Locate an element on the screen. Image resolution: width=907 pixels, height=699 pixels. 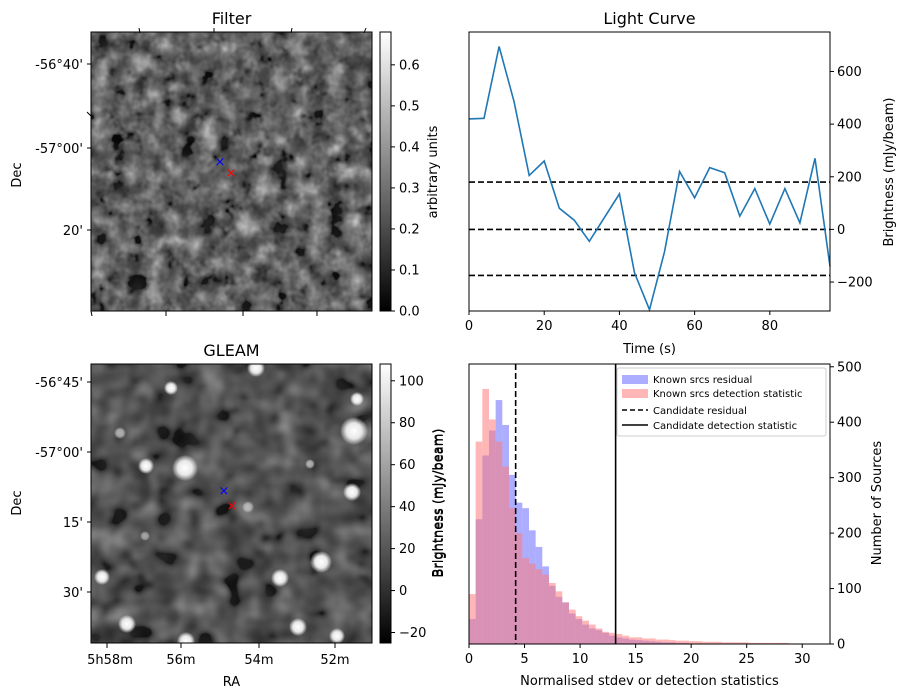
filter-frame is located at coordinates (231, 171).